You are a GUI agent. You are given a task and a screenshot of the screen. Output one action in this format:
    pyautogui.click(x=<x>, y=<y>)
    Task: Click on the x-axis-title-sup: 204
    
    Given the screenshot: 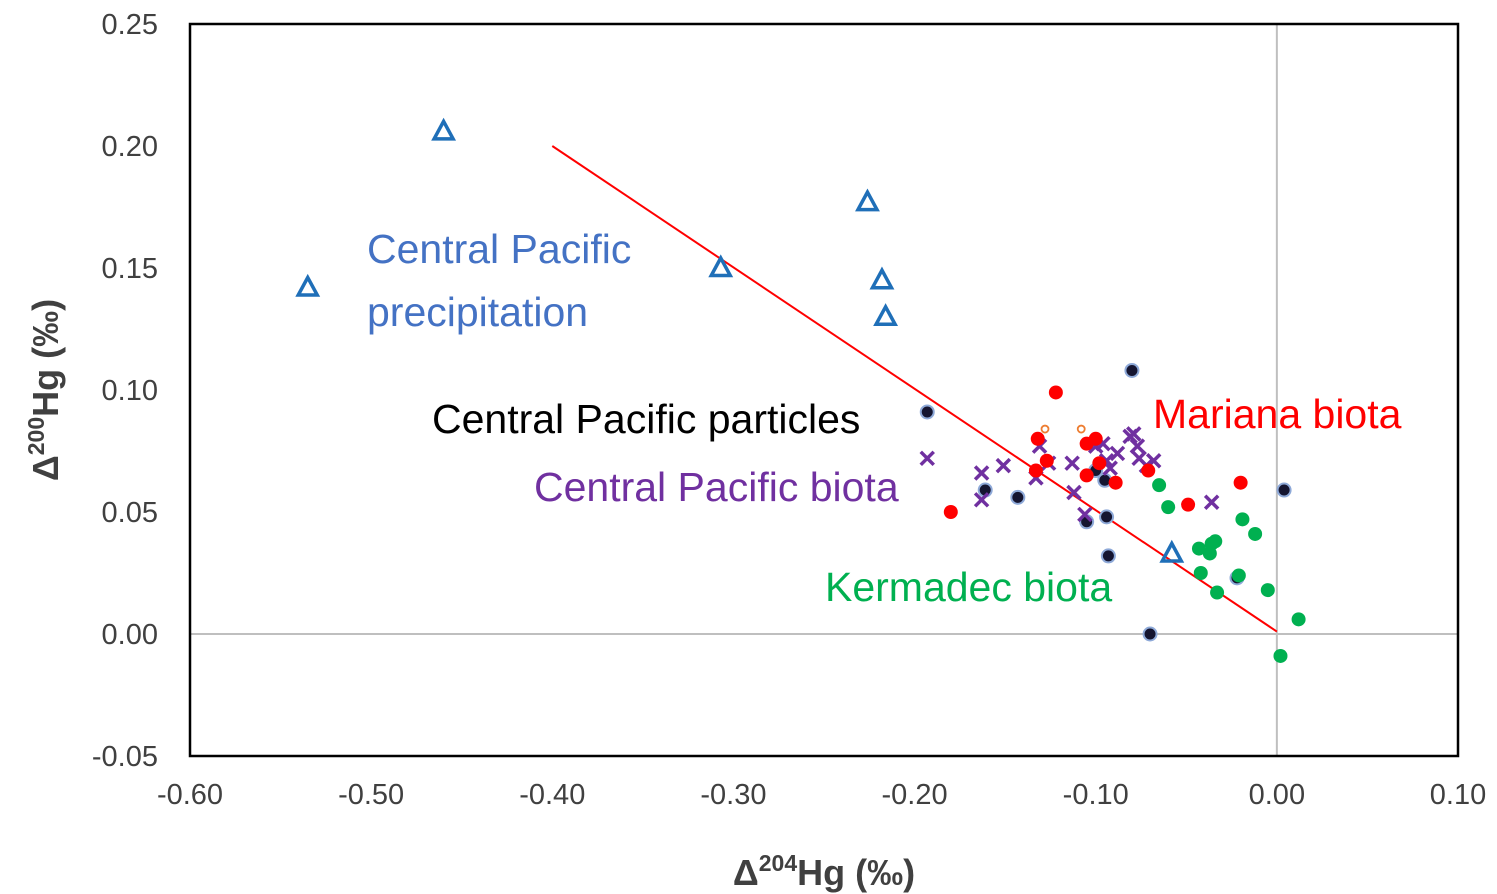 What is the action you would take?
    pyautogui.click(x=778, y=863)
    